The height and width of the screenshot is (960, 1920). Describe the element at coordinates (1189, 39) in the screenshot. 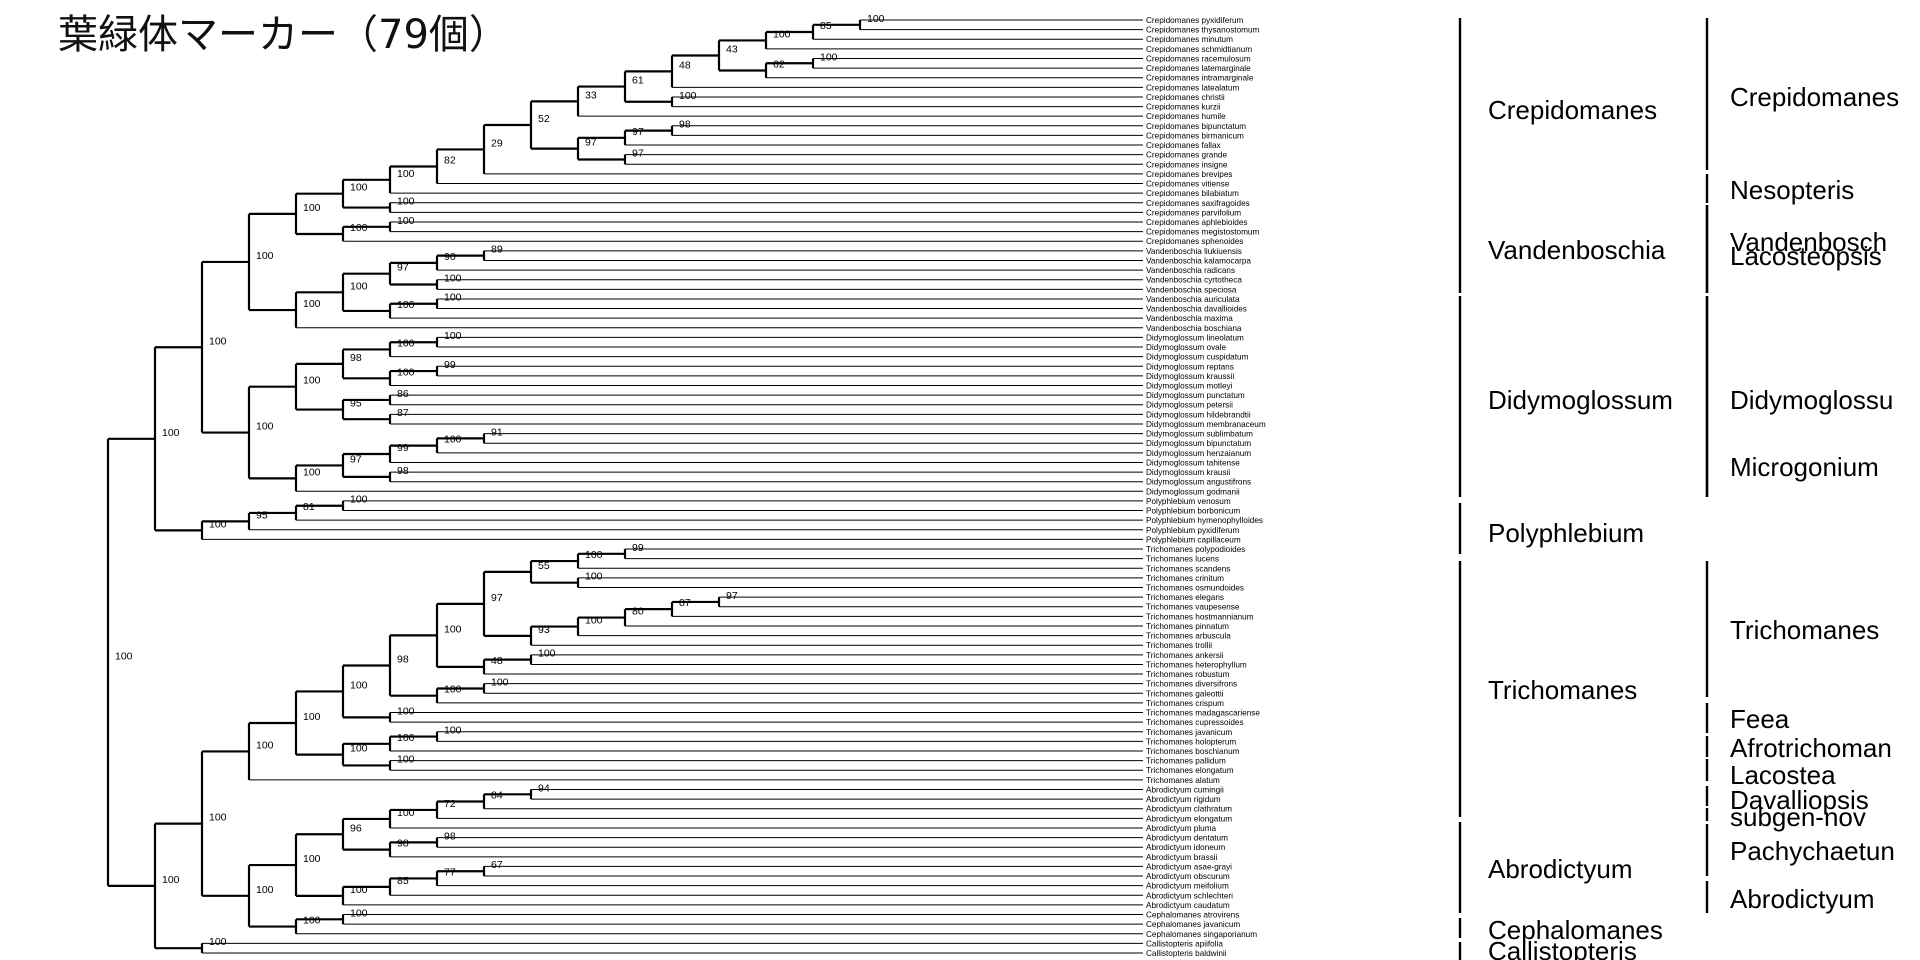

I see `taxon-label: Crepidomanes minutum` at that location.